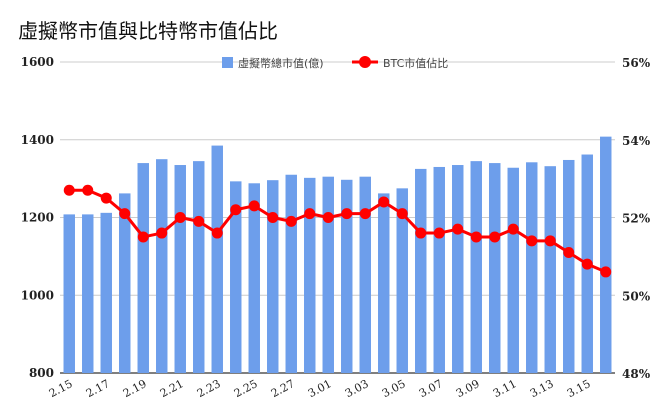  What do you see at coordinates (37, 218) in the screenshot?
I see `left-axis-tick-label: 1200` at bounding box center [37, 218].